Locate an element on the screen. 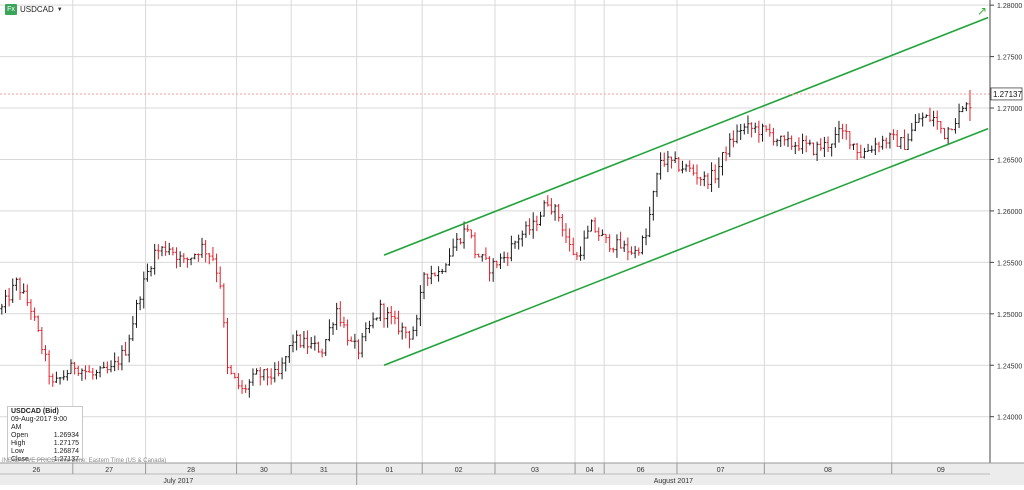 The image size is (1024, 490). ohlc-label: Close is located at coordinates (20, 459).